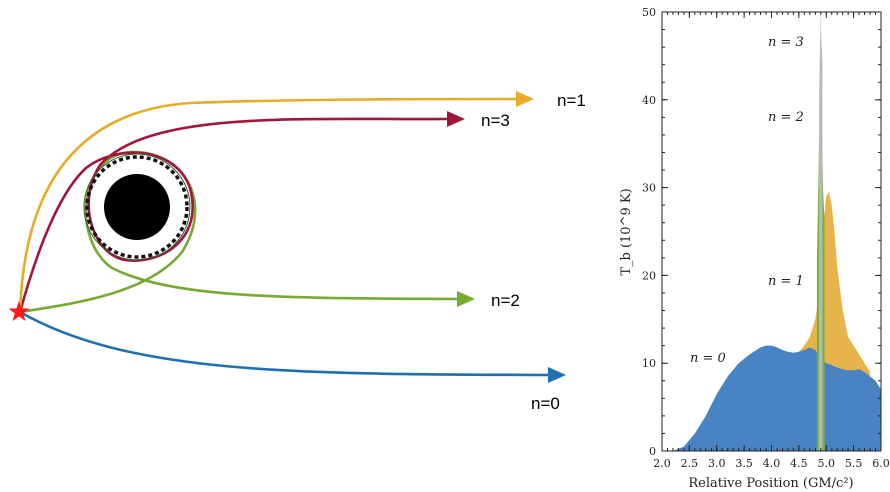 The image size is (890, 492). I want to click on orbit-label-n1: n=1, so click(571, 100).